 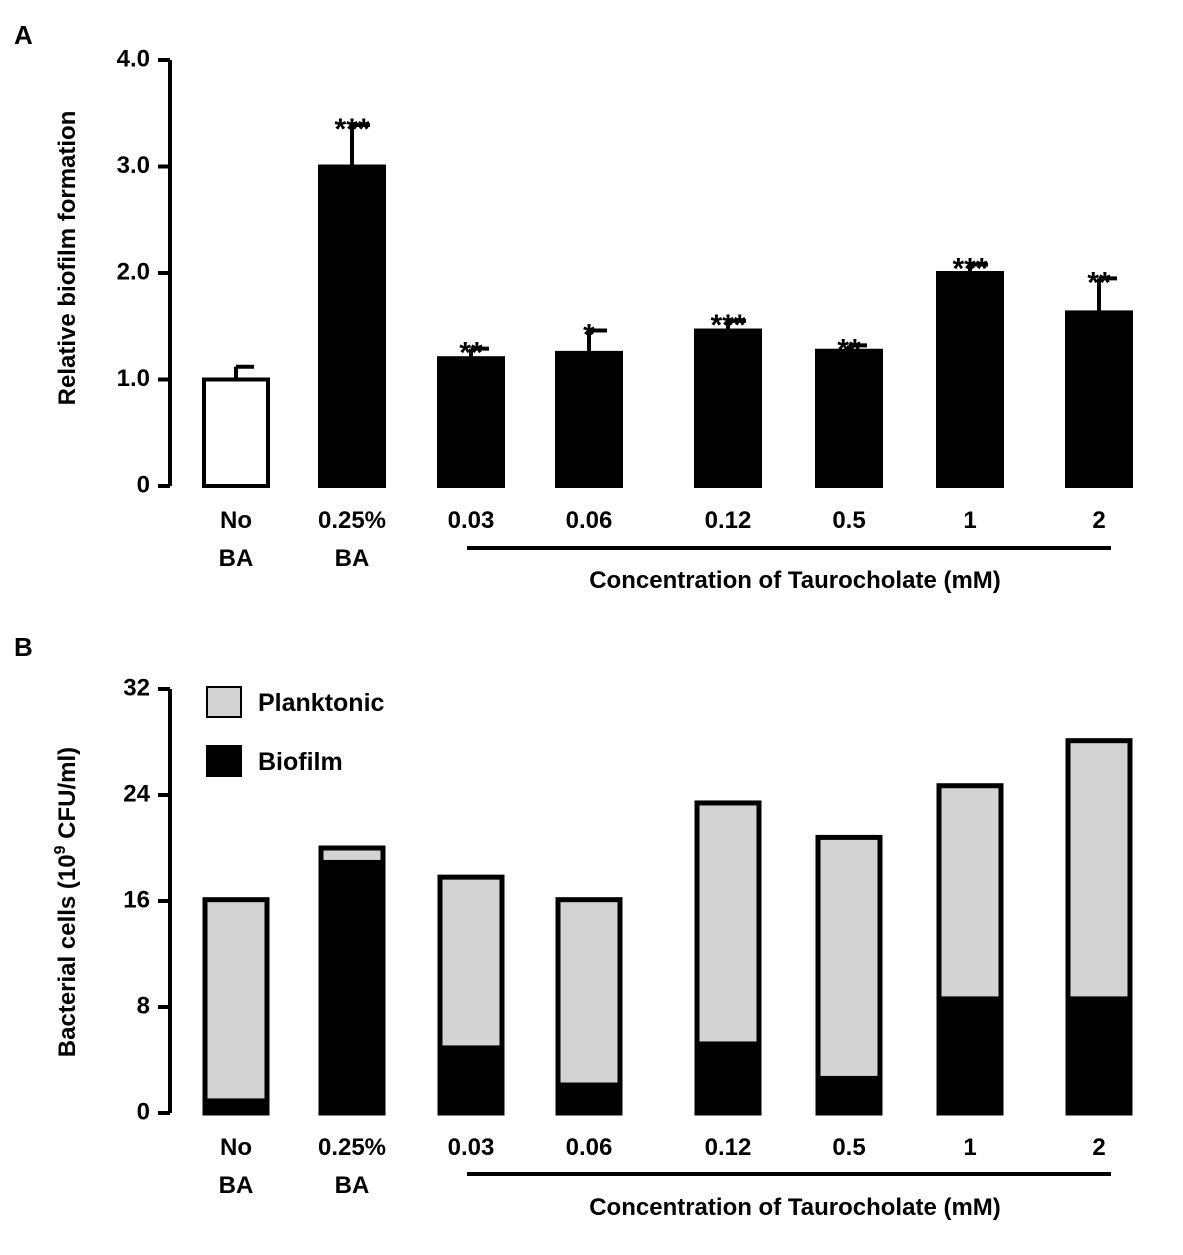 I want to click on panel-a-category-label: 0.5, so click(x=848, y=520).